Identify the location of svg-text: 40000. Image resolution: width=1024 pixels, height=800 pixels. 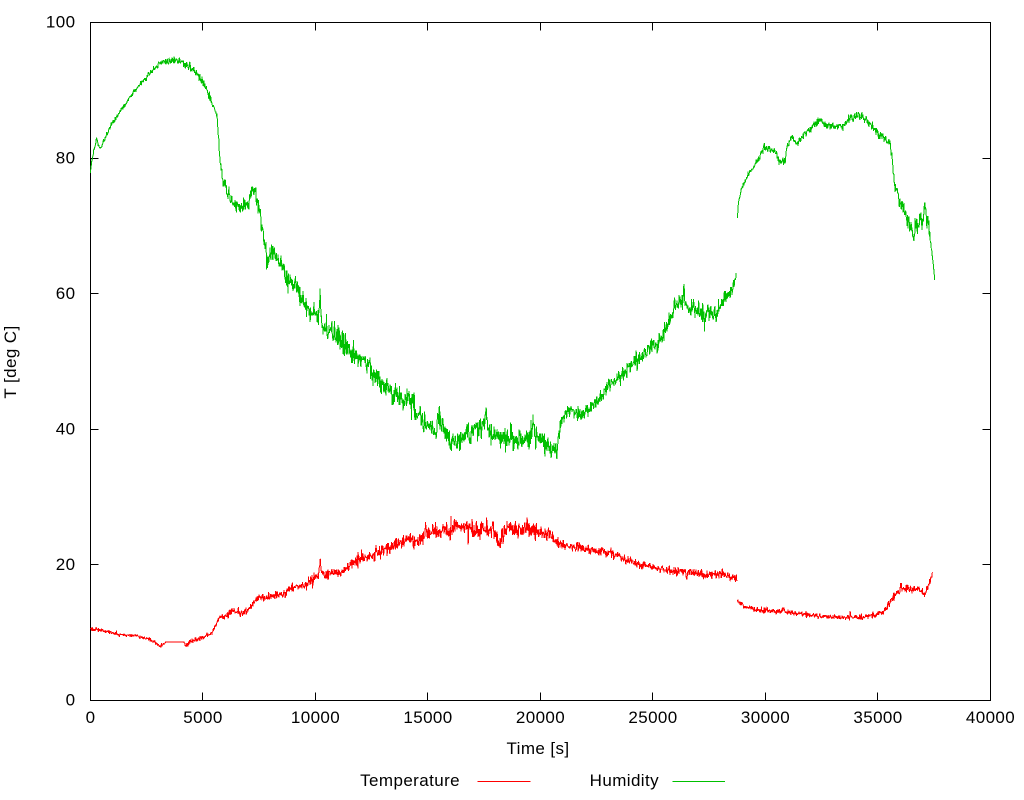
(990, 717).